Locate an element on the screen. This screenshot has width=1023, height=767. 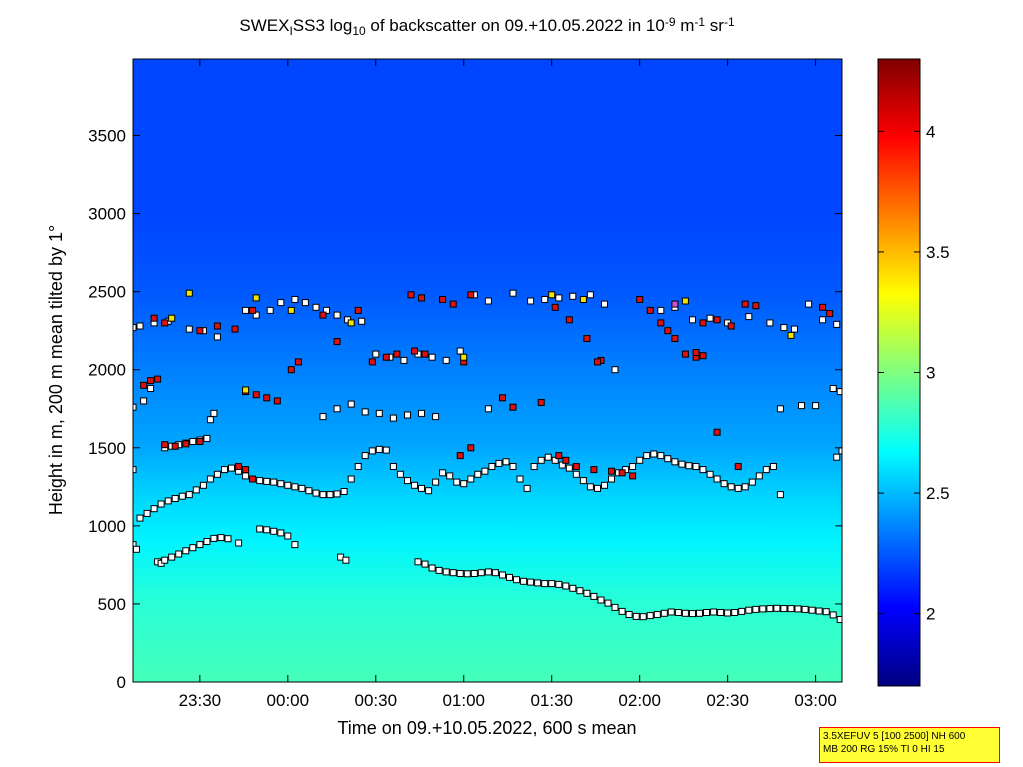
colorbar-tick-label: 3 is located at coordinates (930, 373).